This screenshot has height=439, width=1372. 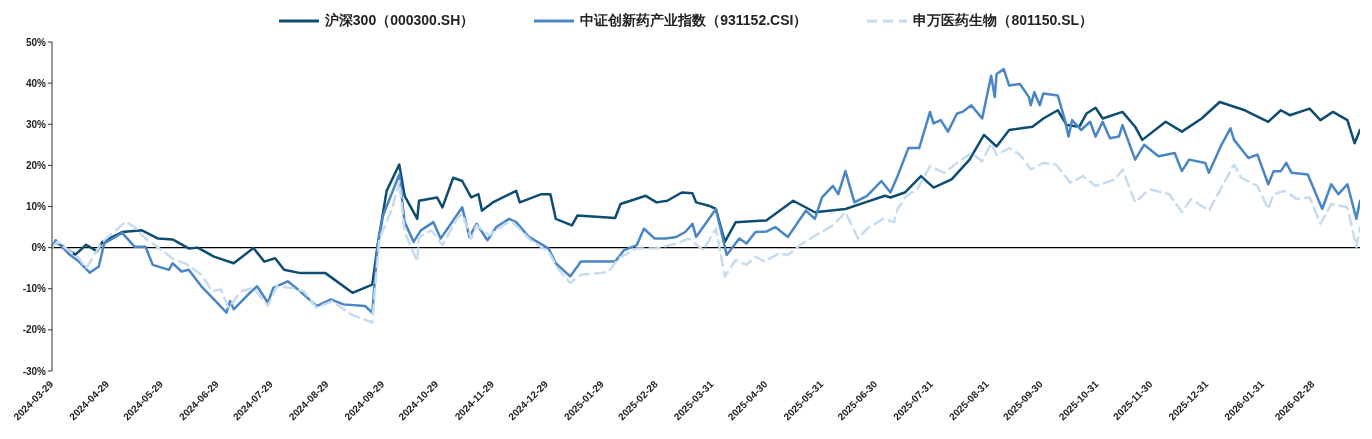 I want to click on y-tick-label: 30%, so click(x=36, y=124).